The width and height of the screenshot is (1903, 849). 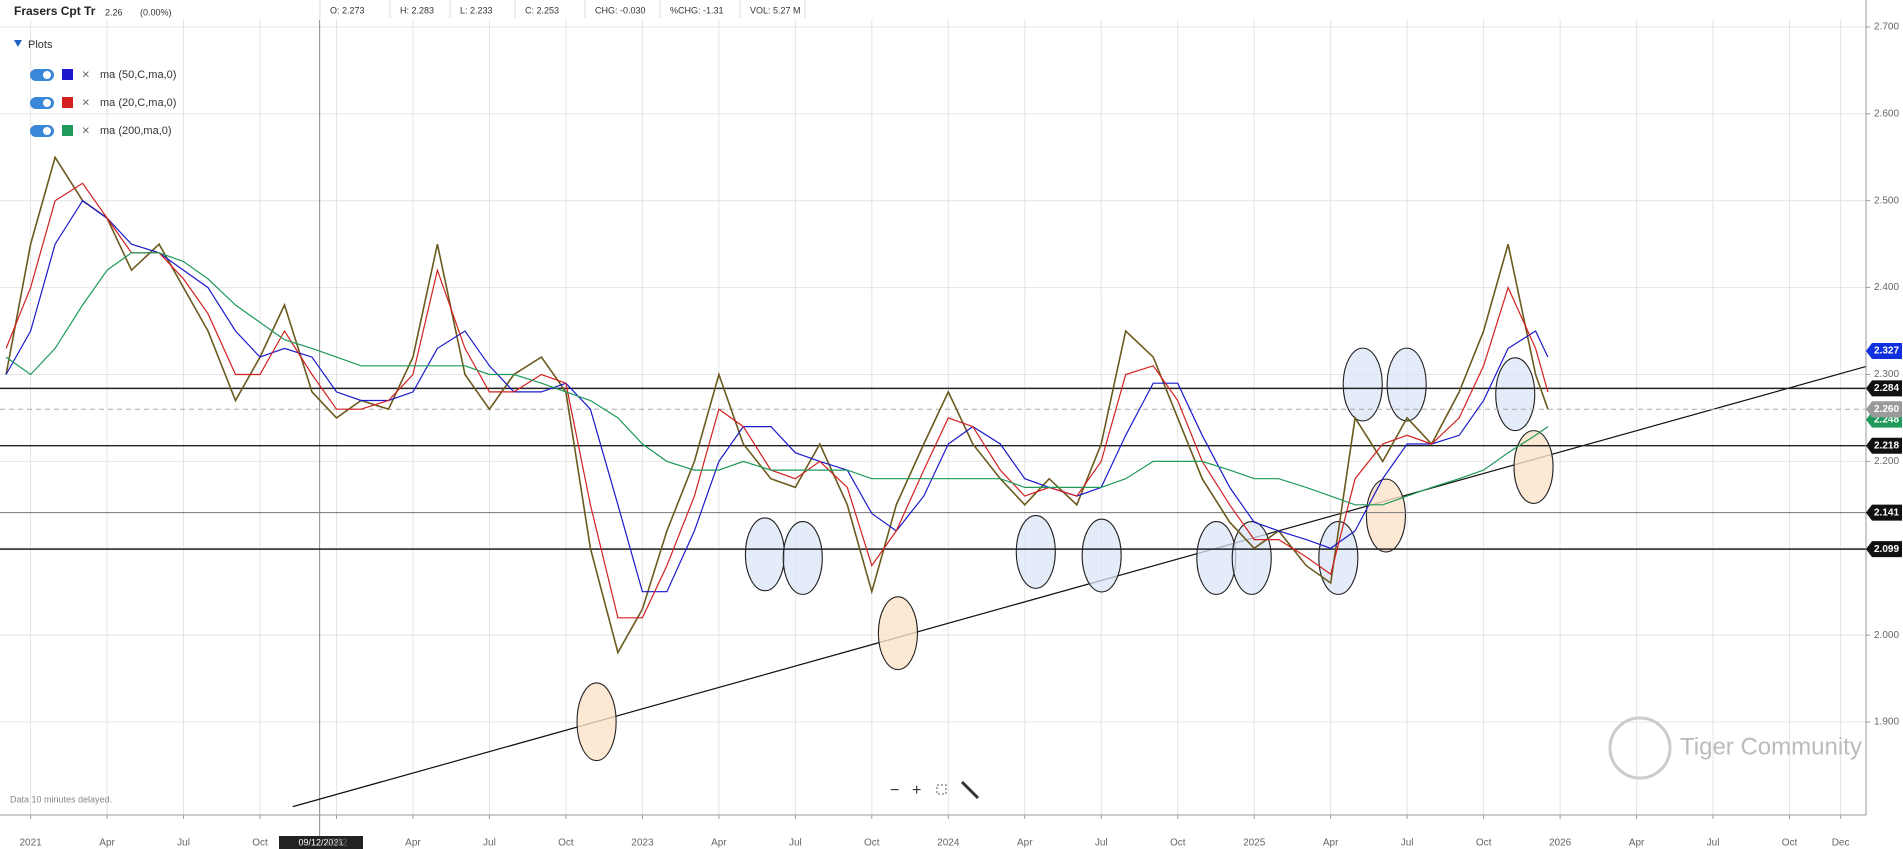 What do you see at coordinates (30, 843) in the screenshot?
I see `x-tick-label: 2021` at bounding box center [30, 843].